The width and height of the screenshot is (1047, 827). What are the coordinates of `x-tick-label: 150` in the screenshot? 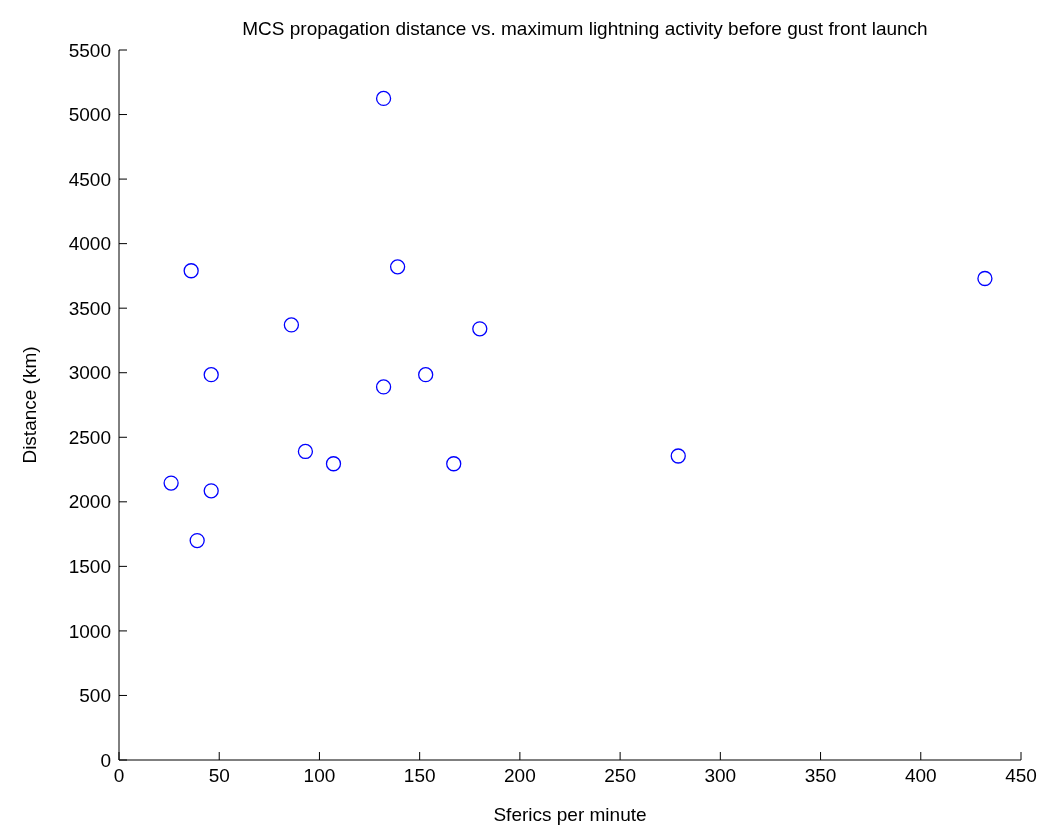 It's located at (419, 775).